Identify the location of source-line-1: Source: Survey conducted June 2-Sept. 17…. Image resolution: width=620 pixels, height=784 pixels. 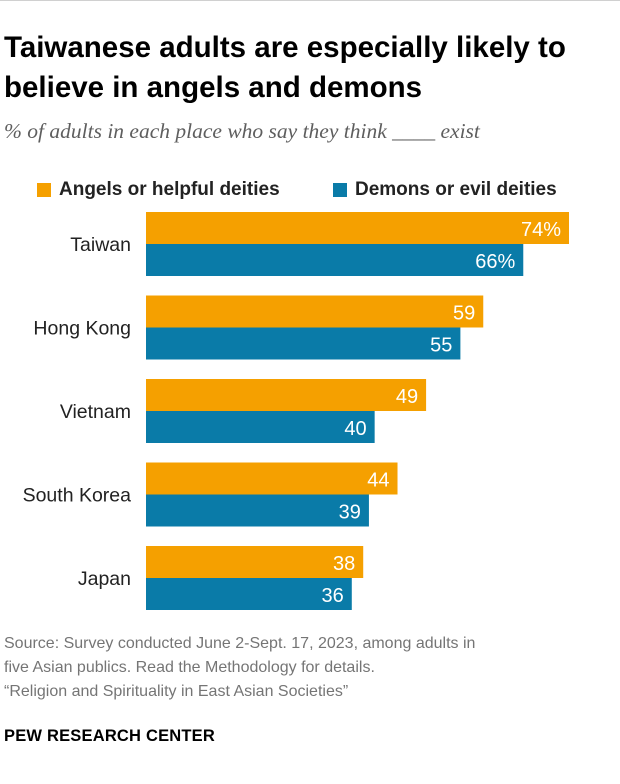
(240, 643).